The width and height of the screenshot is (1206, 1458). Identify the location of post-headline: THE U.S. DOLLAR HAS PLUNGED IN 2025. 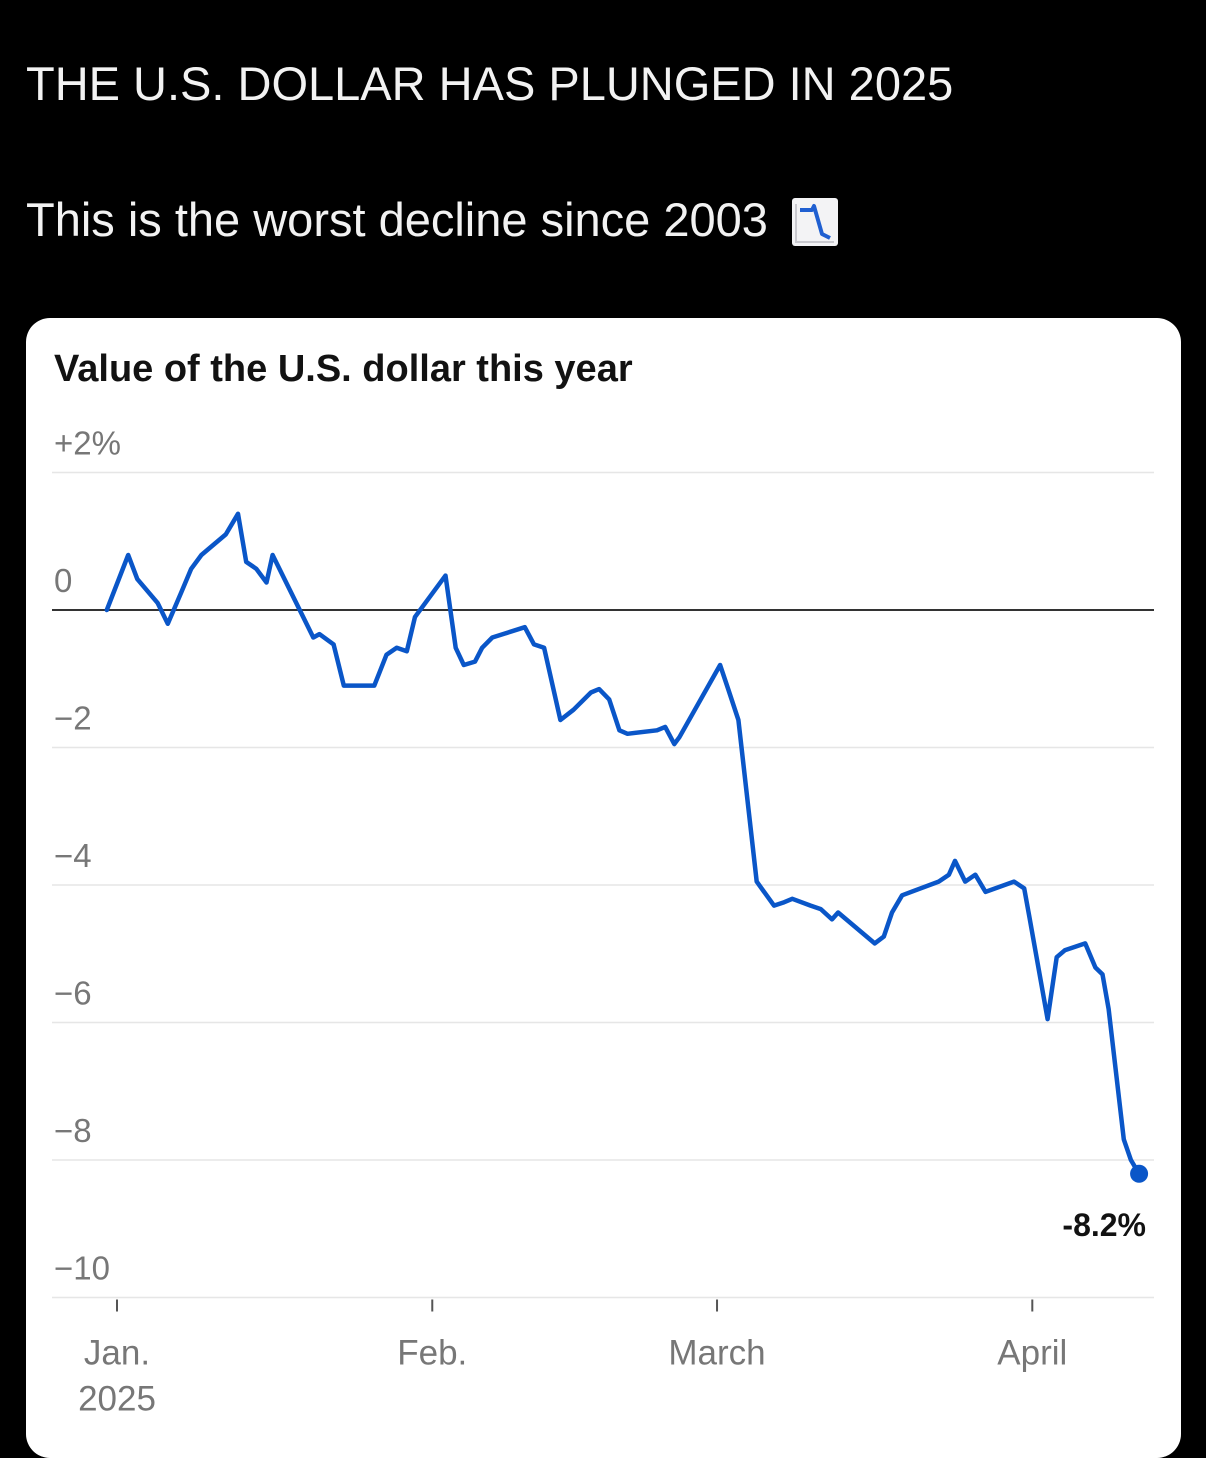
(490, 83).